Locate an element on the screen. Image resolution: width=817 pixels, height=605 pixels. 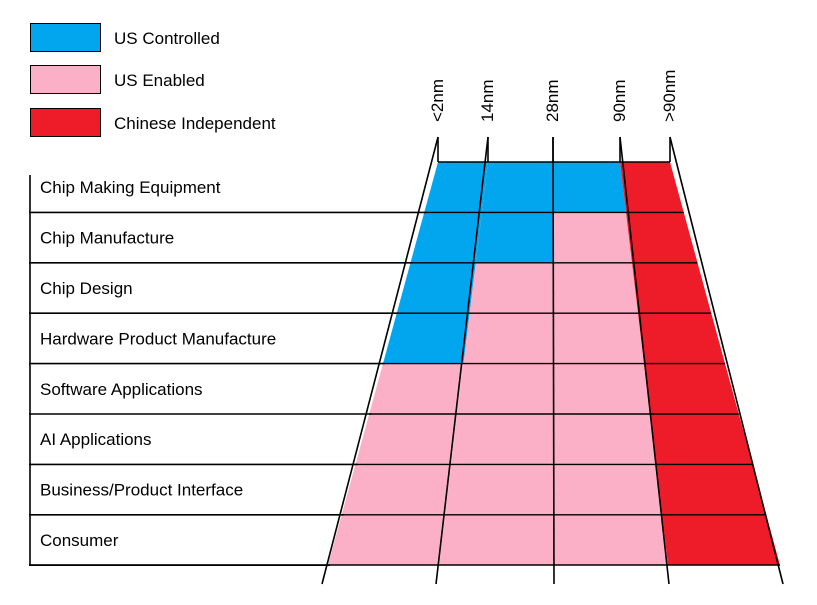
row-label-chip-manufacture: Chip Manufacture is located at coordinates (107, 238).